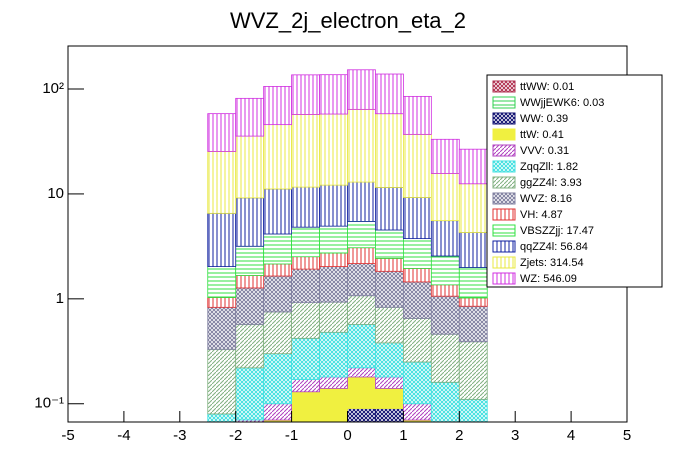  I want to click on x-tick-label: 5, so click(627, 435).